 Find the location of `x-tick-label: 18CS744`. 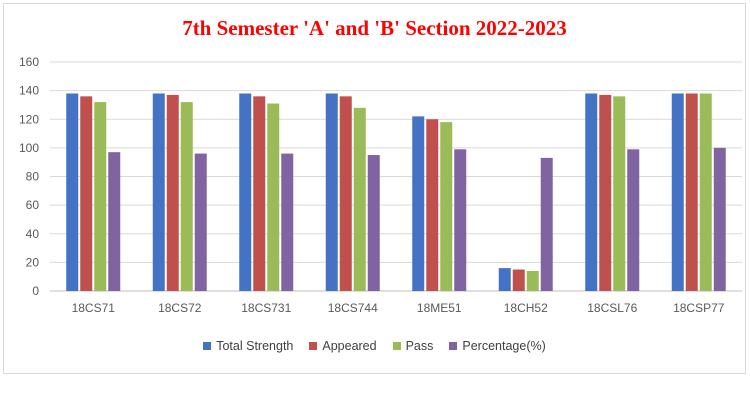

x-tick-label: 18CS744 is located at coordinates (353, 308).